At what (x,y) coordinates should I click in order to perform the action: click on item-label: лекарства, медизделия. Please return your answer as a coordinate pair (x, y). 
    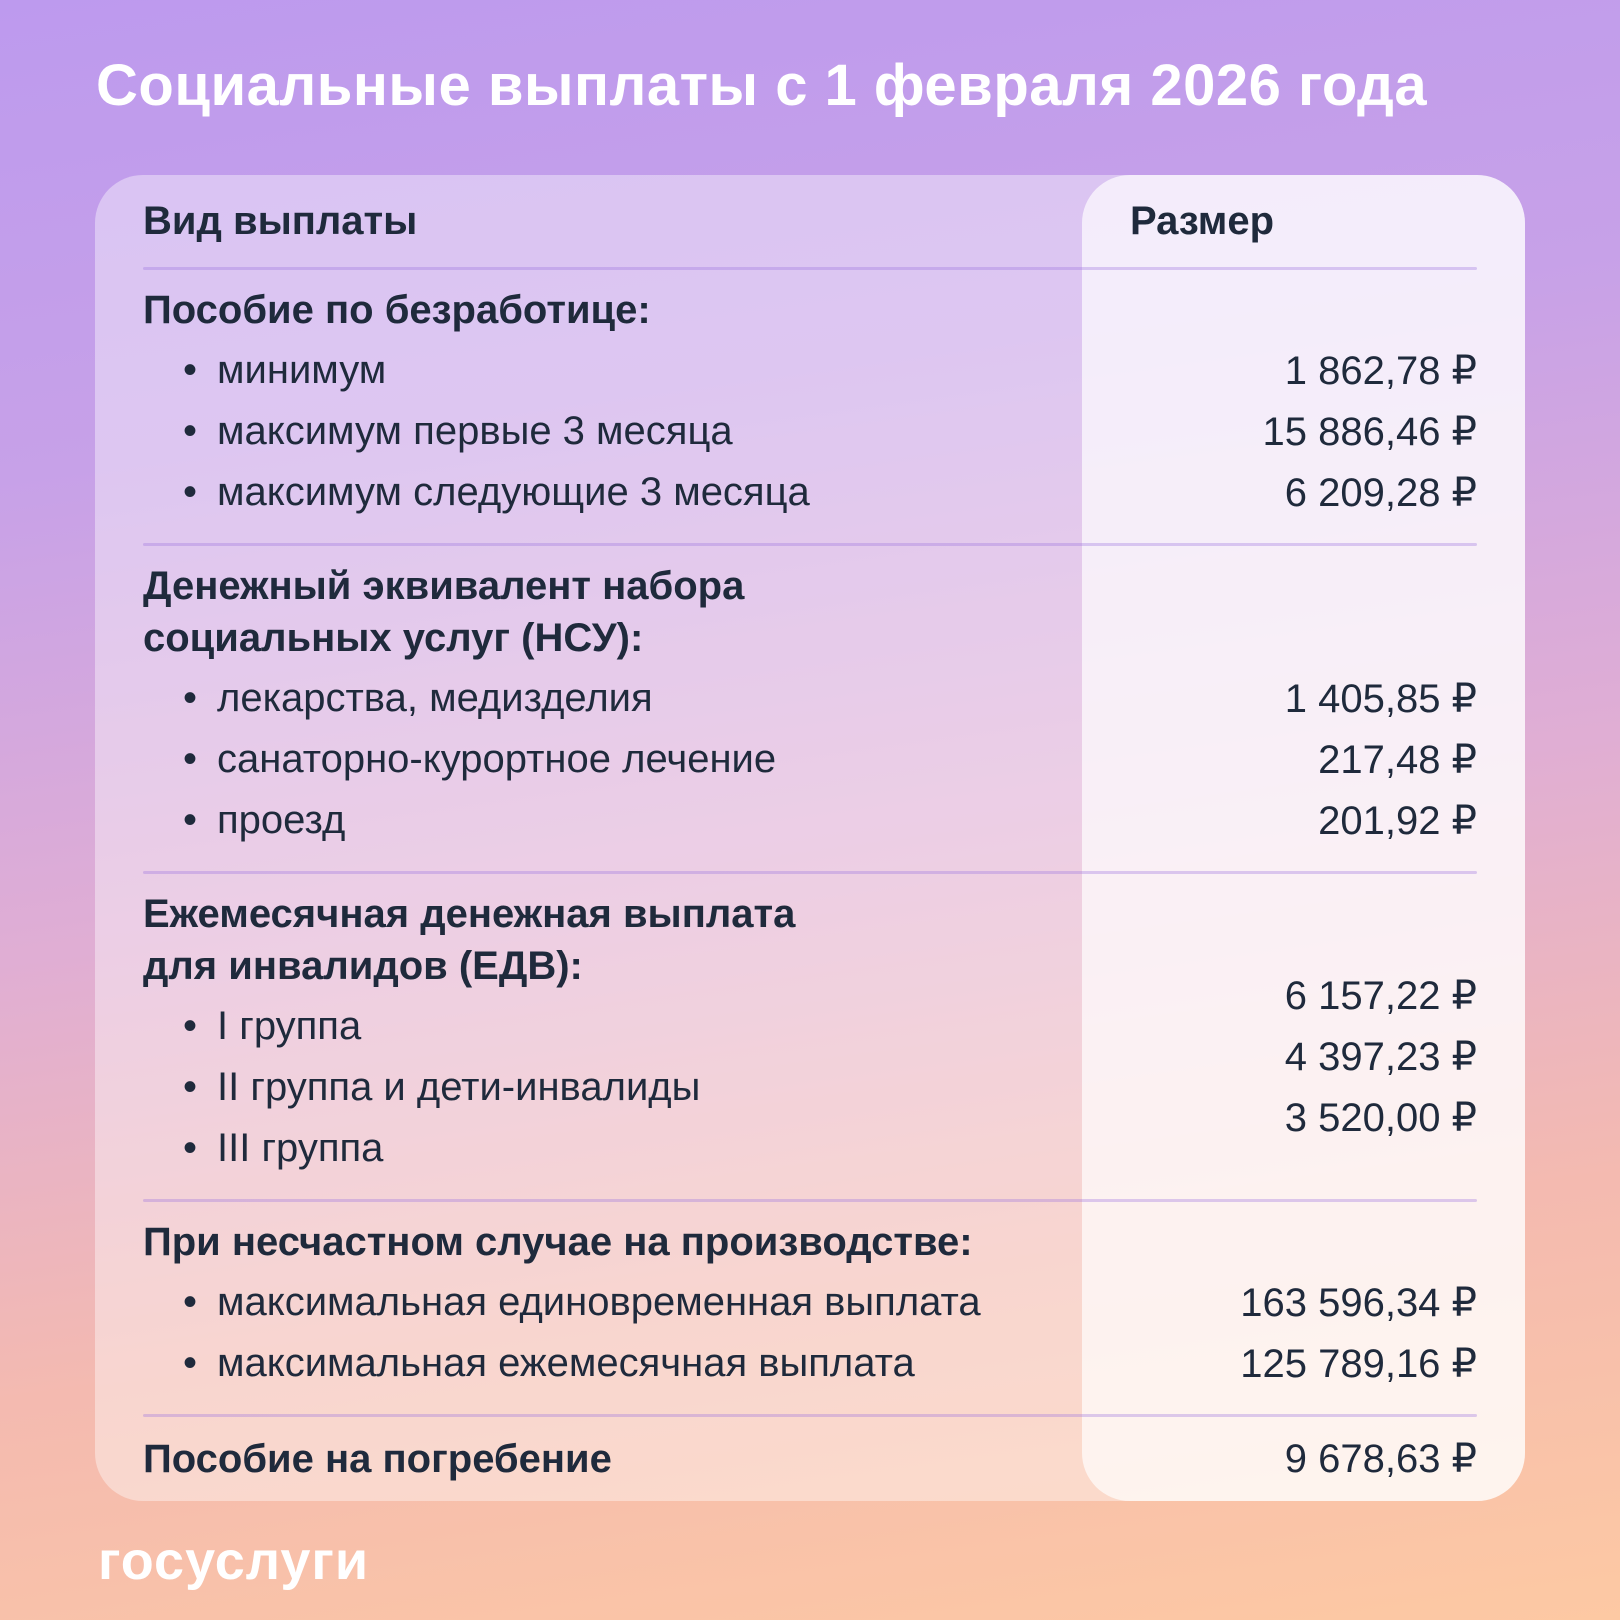
    Looking at the image, I should click on (398, 698).